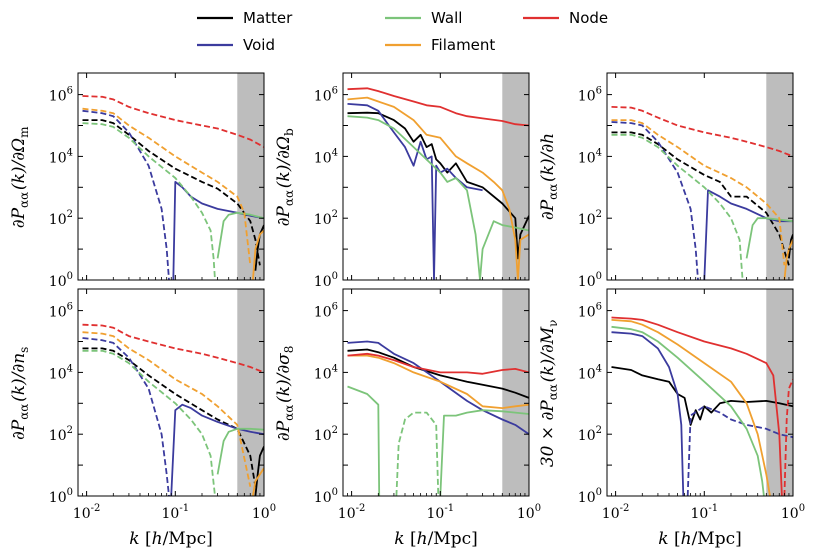 This screenshot has height=549, width=831. I want to click on series-void, so click(415, 191).